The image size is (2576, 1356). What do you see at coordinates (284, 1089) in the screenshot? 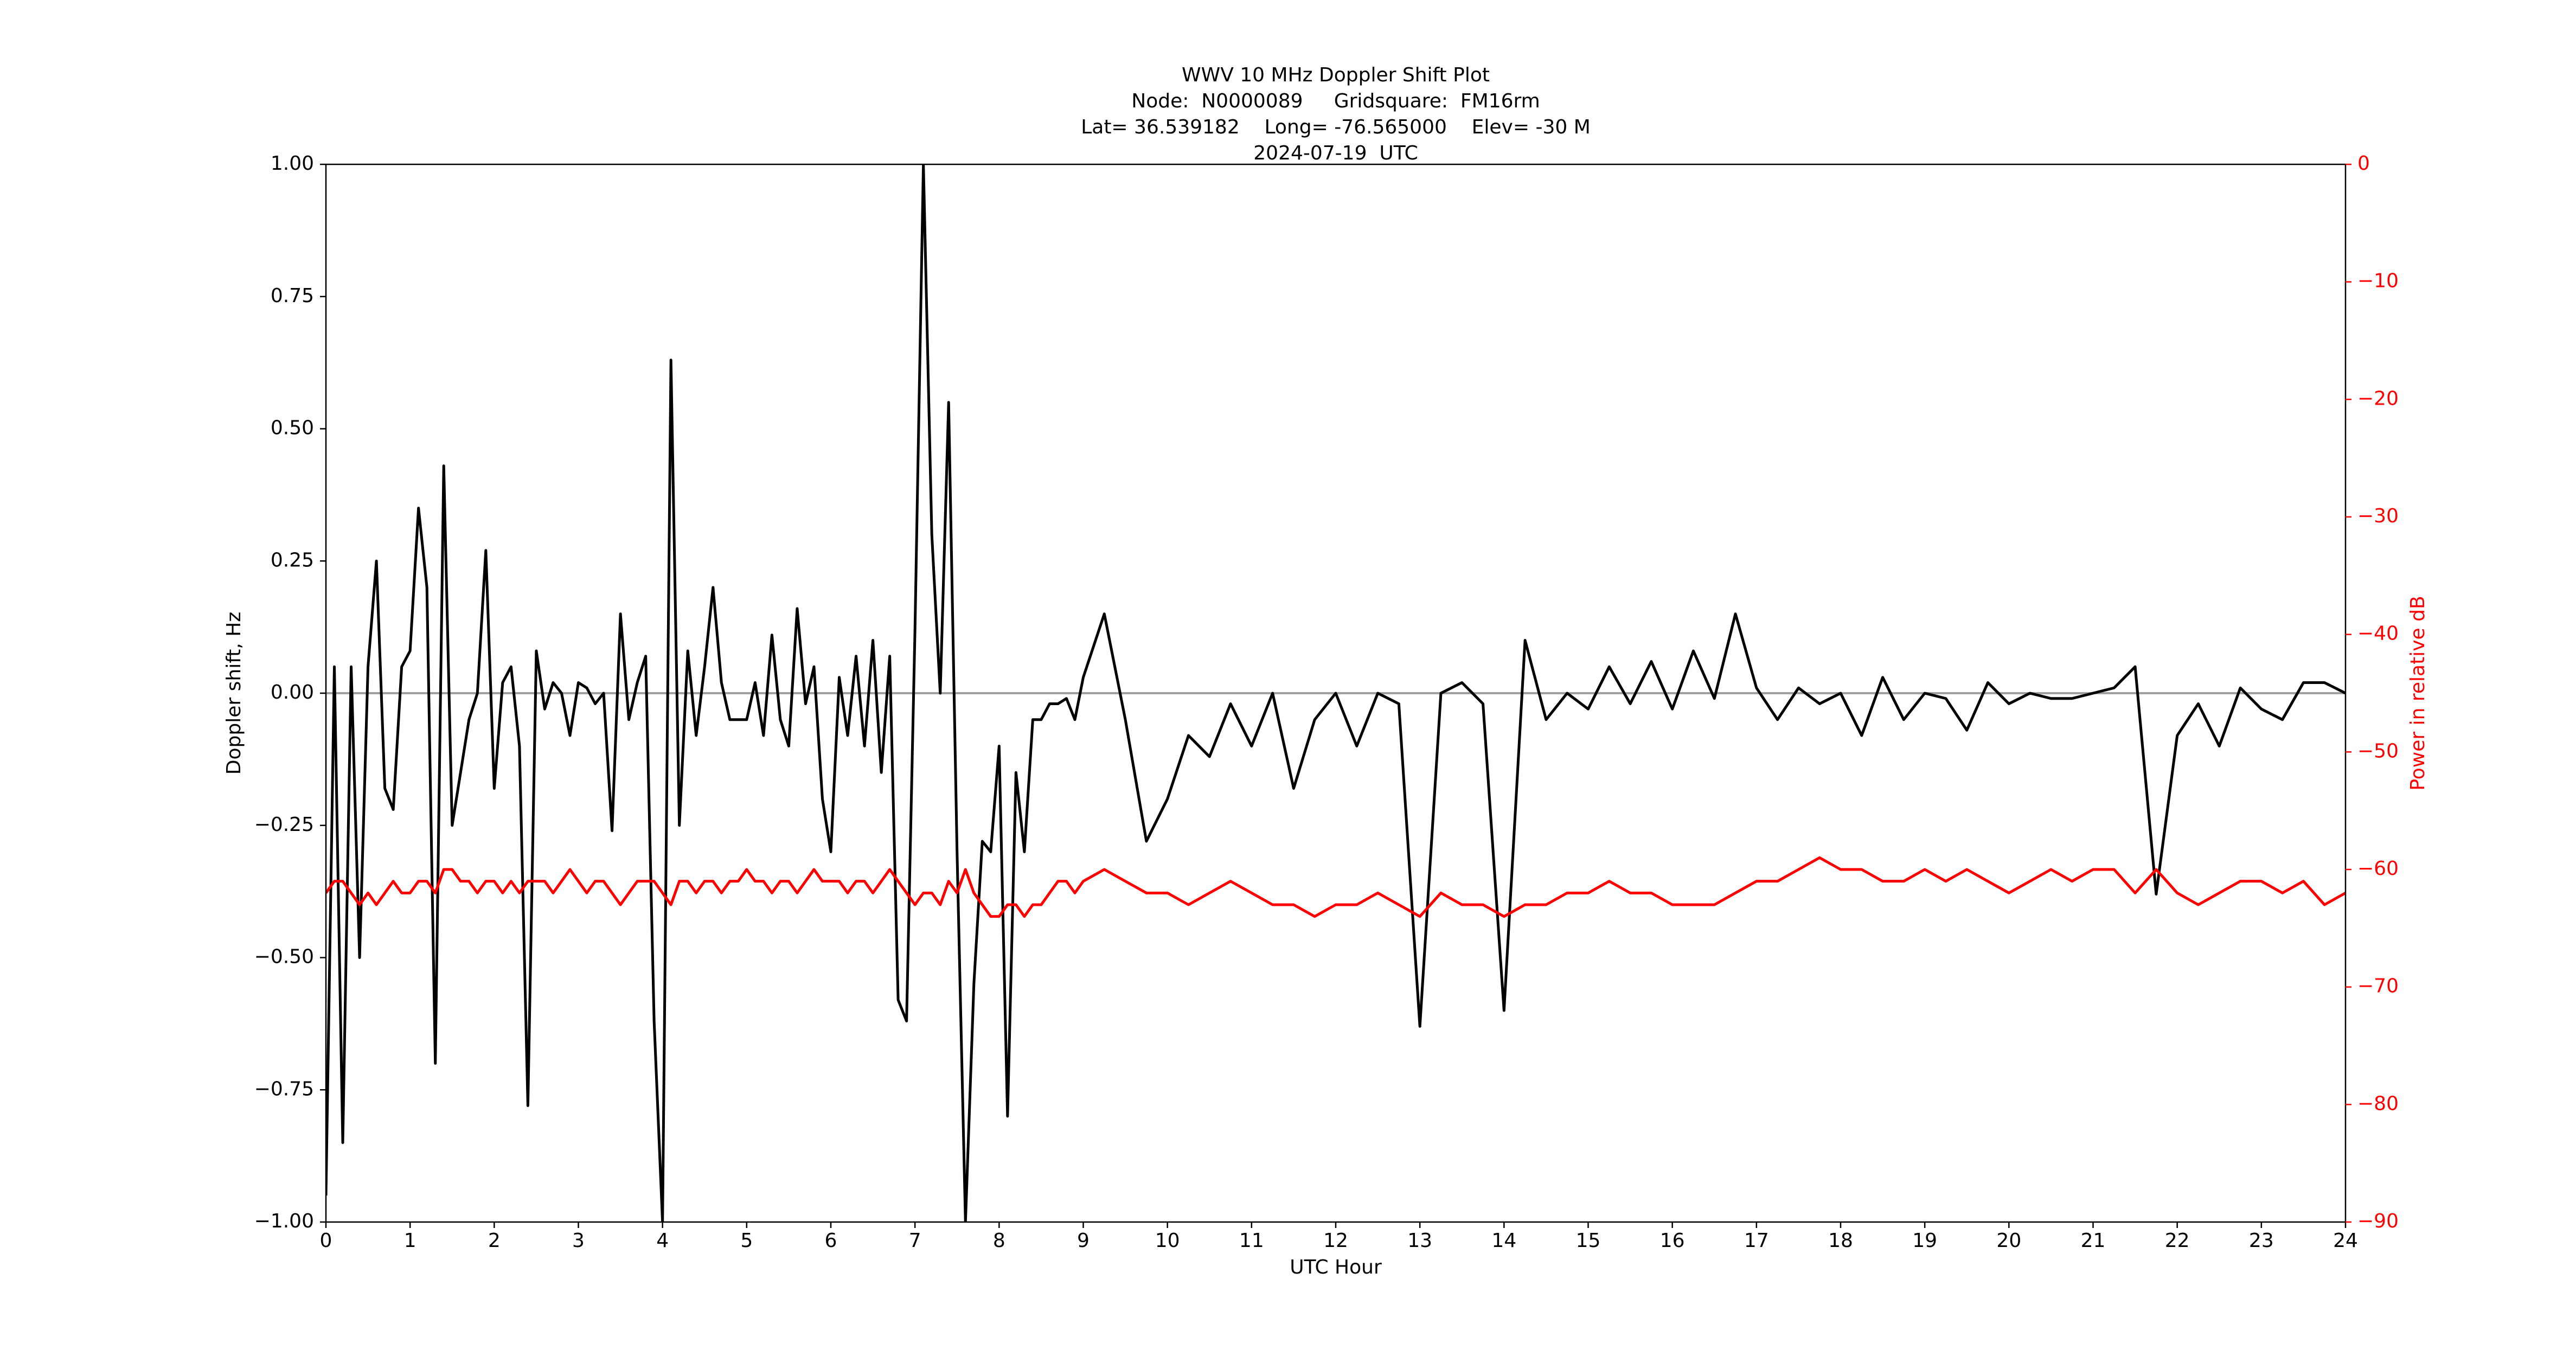
I see `y-tick-label: −0.75` at bounding box center [284, 1089].